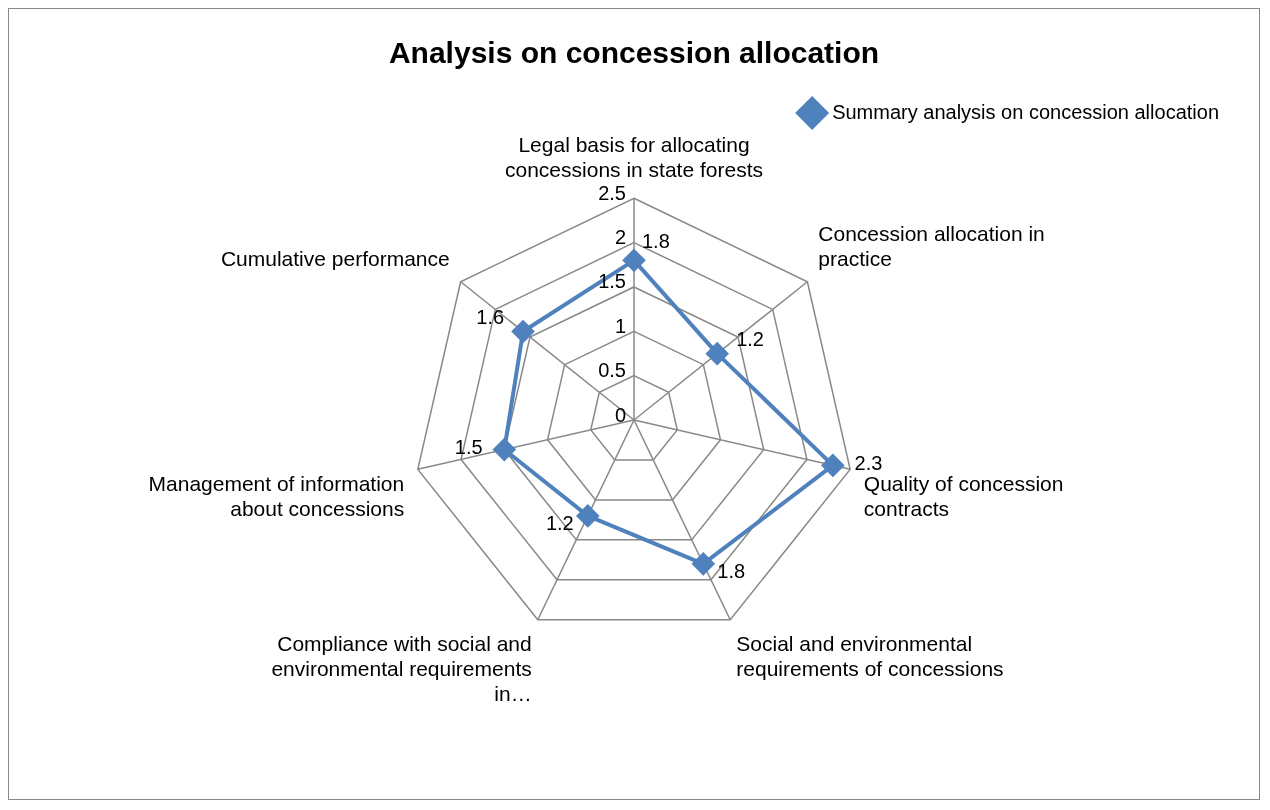 This screenshot has height=810, width=1270. I want to click on data-label: 1.6, so click(490, 317).